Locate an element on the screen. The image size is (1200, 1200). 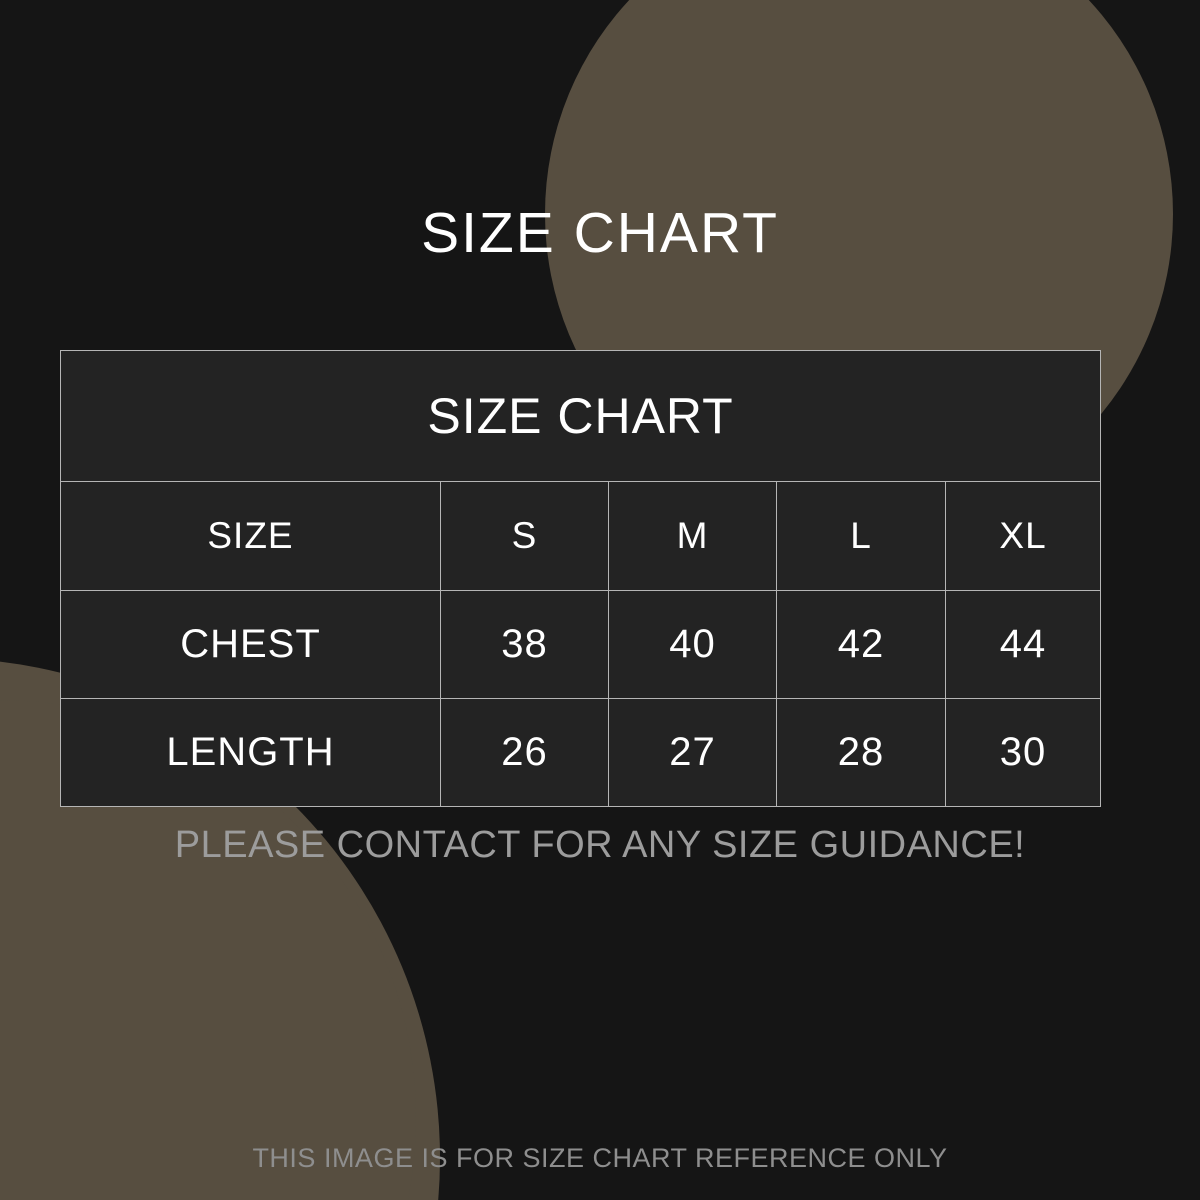
header-cell-l: L is located at coordinates (861, 536).